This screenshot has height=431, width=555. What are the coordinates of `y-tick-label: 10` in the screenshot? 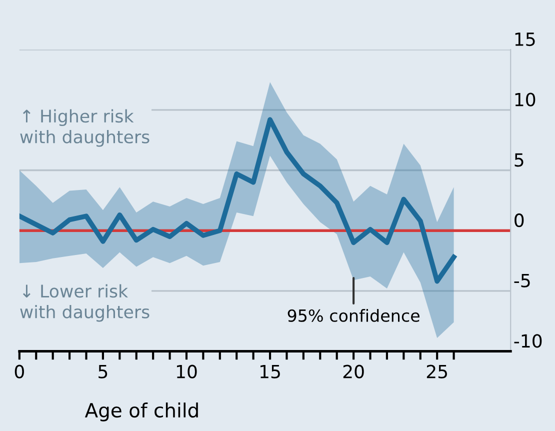 It's located at (525, 99).